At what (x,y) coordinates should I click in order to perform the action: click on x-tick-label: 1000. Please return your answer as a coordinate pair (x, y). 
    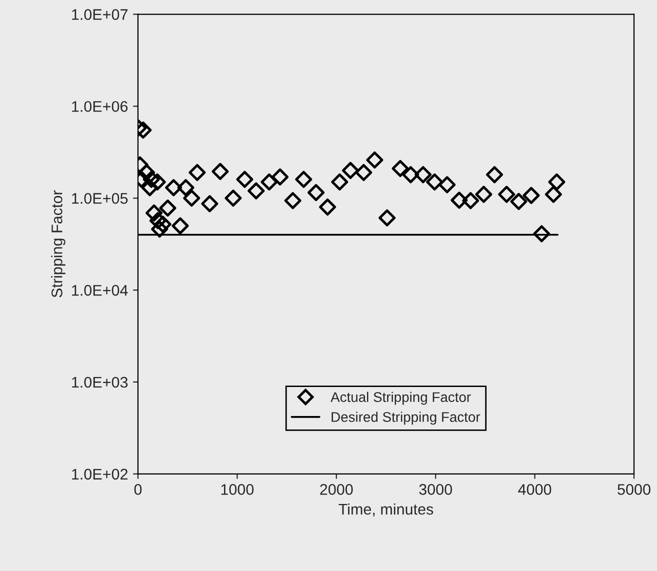
    Looking at the image, I should click on (237, 489).